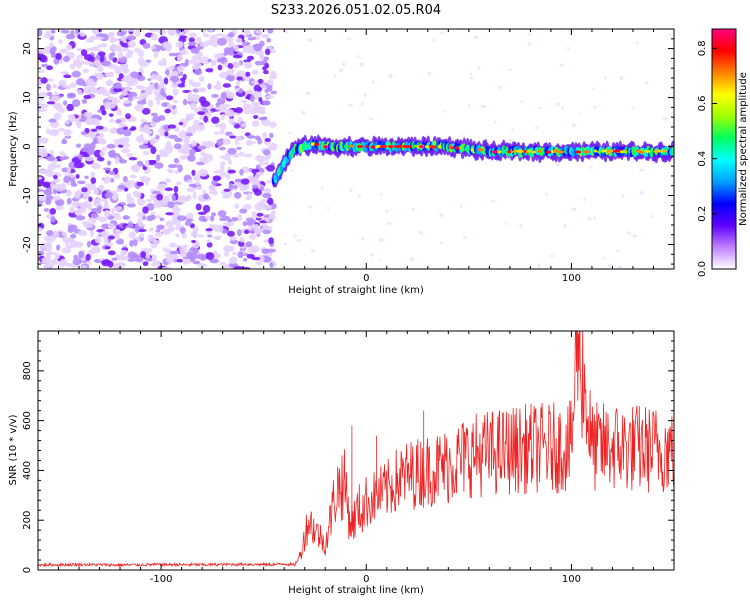 The width and height of the screenshot is (750, 600). What do you see at coordinates (743, 149) in the screenshot?
I see `colorbar-label: Normalized spectral amplitude` at bounding box center [743, 149].